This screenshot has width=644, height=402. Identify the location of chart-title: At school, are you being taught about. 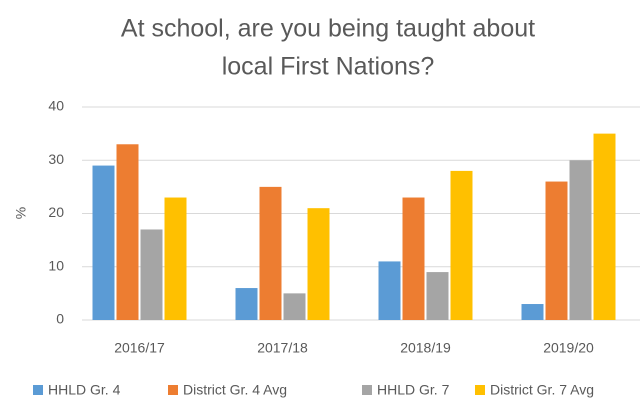
(328, 29).